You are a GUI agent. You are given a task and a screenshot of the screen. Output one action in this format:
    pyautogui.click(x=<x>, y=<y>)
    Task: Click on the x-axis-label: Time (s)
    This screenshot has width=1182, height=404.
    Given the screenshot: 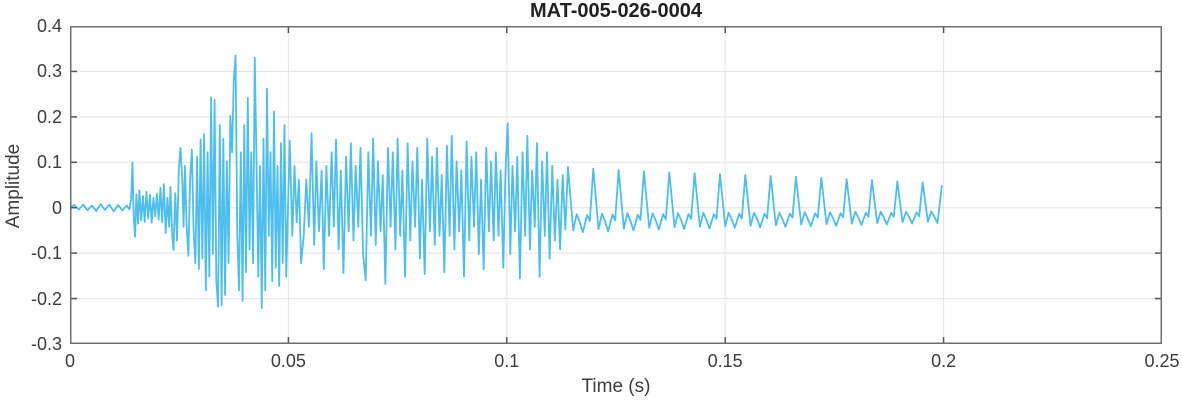 What is the action you would take?
    pyautogui.click(x=616, y=386)
    